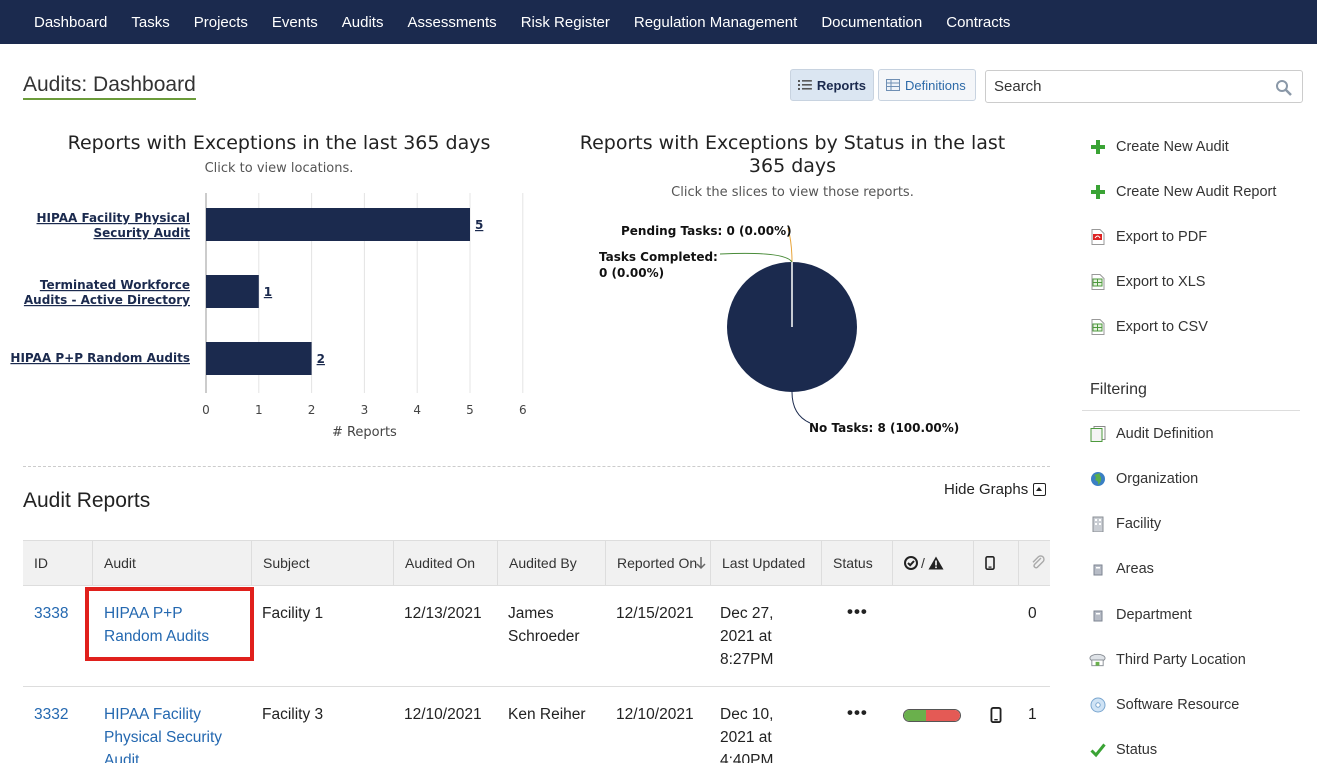 The height and width of the screenshot is (763, 1317). I want to click on filter-areas: Areas, so click(1121, 568).